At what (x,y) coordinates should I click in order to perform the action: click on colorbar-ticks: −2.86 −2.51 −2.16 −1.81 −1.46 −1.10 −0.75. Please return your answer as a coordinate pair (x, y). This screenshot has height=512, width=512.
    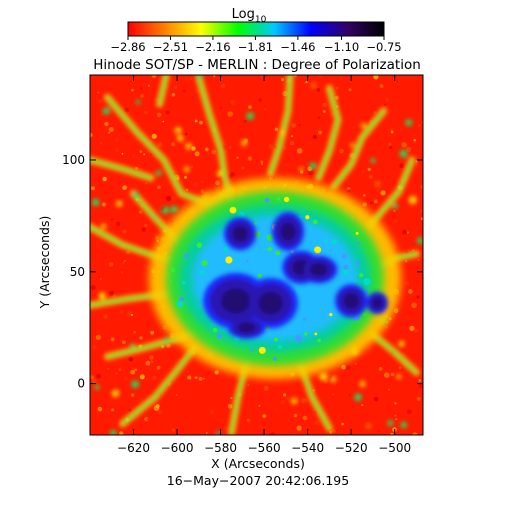
    Looking at the image, I should click on (256, 45).